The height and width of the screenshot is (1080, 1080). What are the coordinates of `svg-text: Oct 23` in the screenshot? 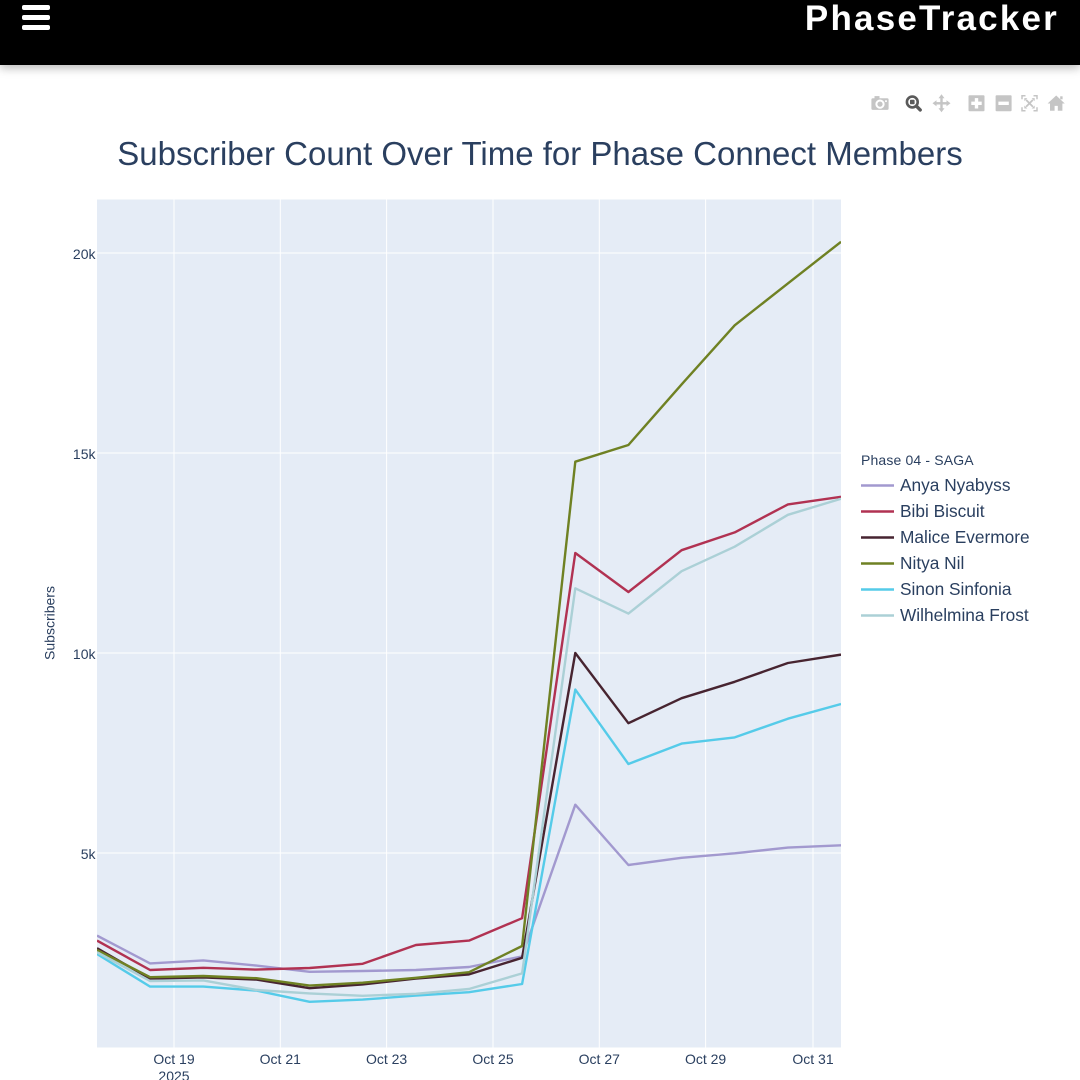 It's located at (386, 1059).